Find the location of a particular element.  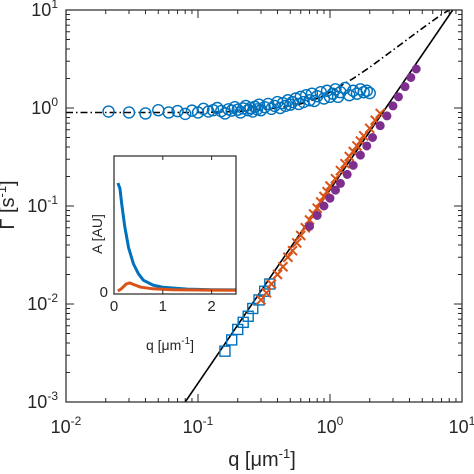

y-tick-label: 101 is located at coordinates (44, 10).